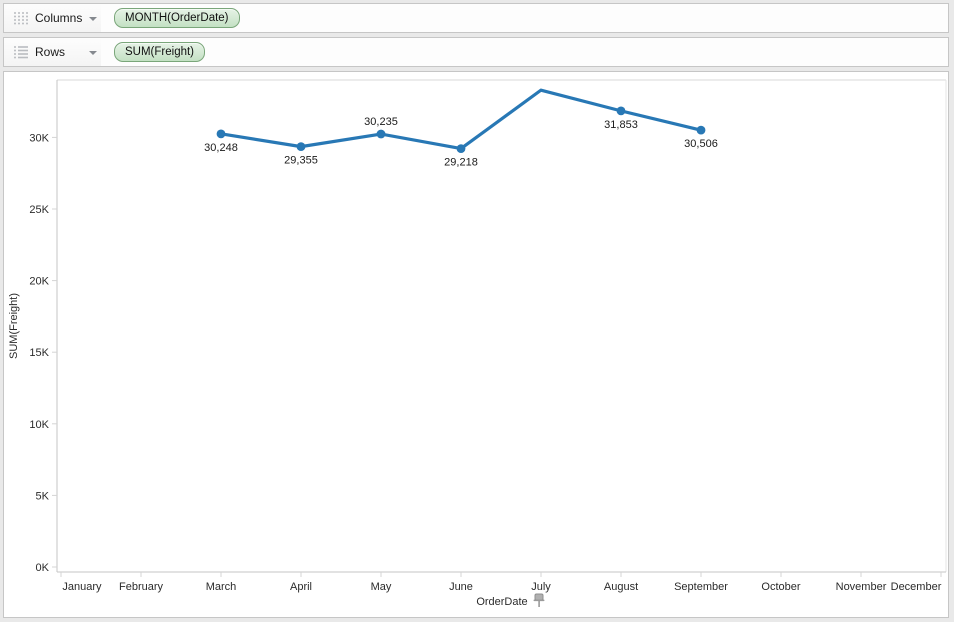  What do you see at coordinates (381, 587) in the screenshot?
I see `month-label: May` at bounding box center [381, 587].